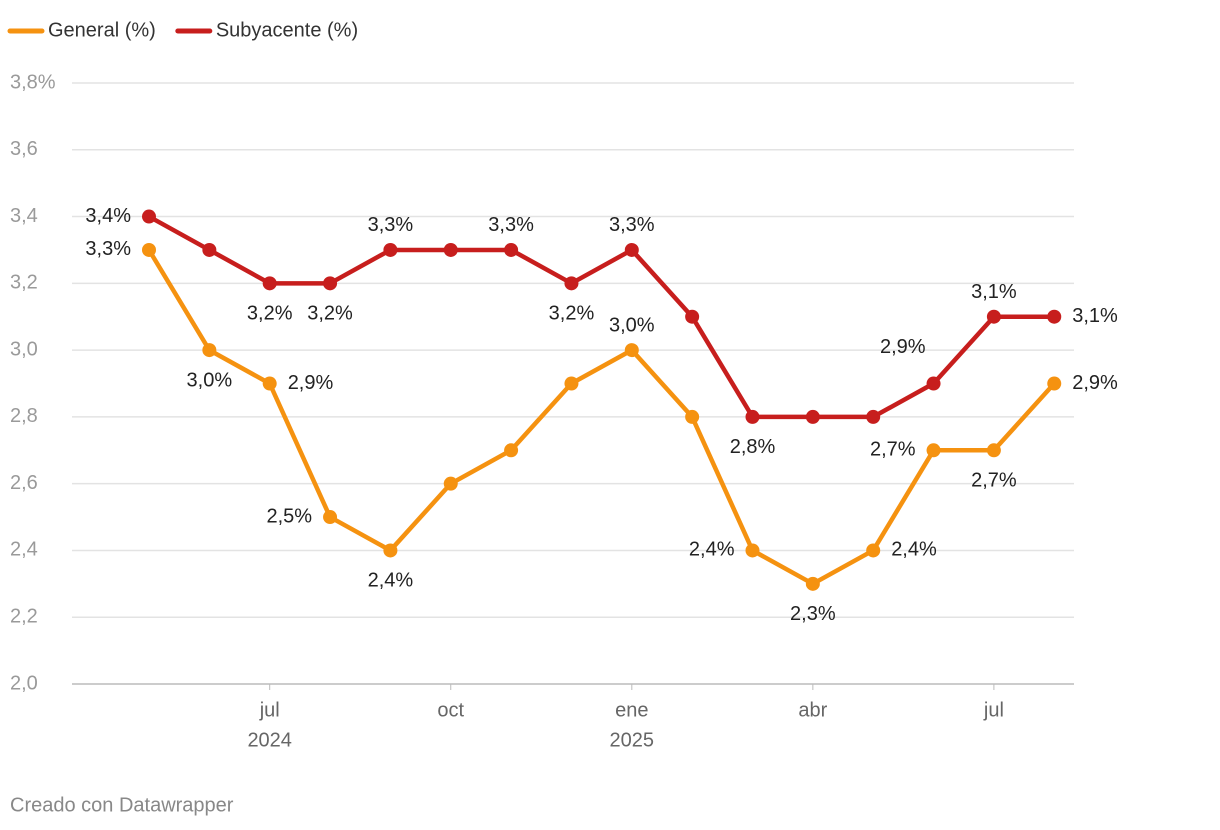 Image resolution: width=1220 pixels, height=830 pixels. What do you see at coordinates (24, 550) in the screenshot?
I see `y-tick-label: 2,4` at bounding box center [24, 550].